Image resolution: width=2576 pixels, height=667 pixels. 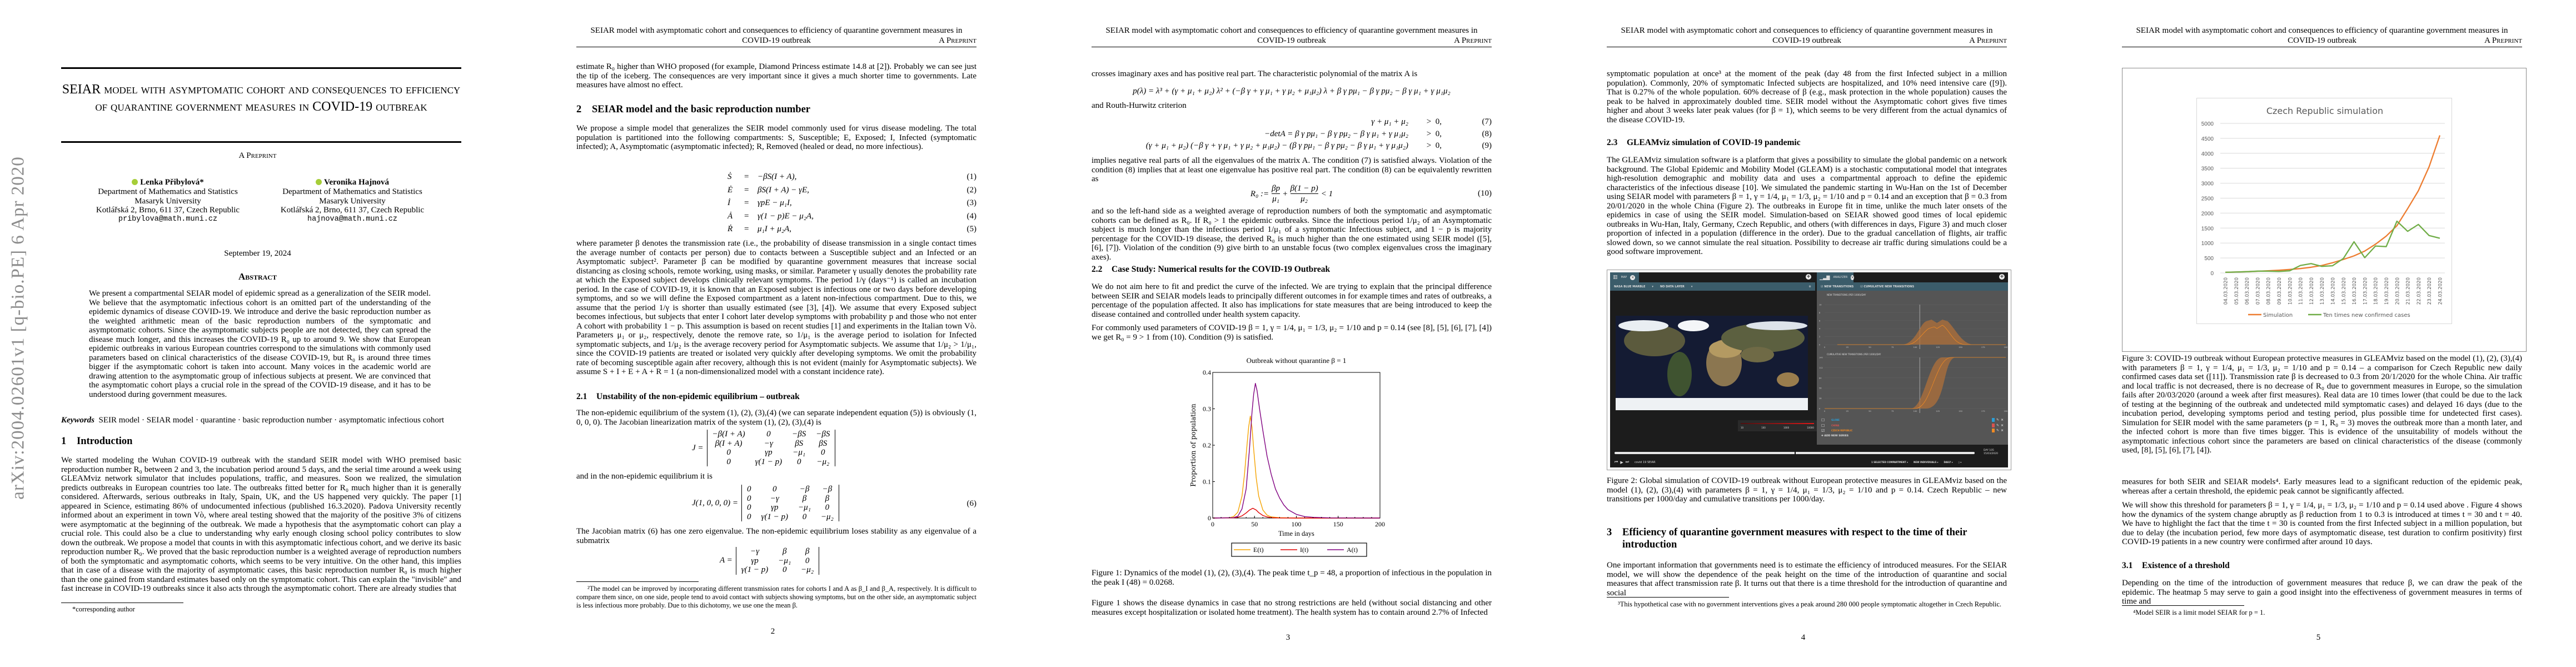 I want to click on x-tick-label: 125, so click(x=1938, y=347).